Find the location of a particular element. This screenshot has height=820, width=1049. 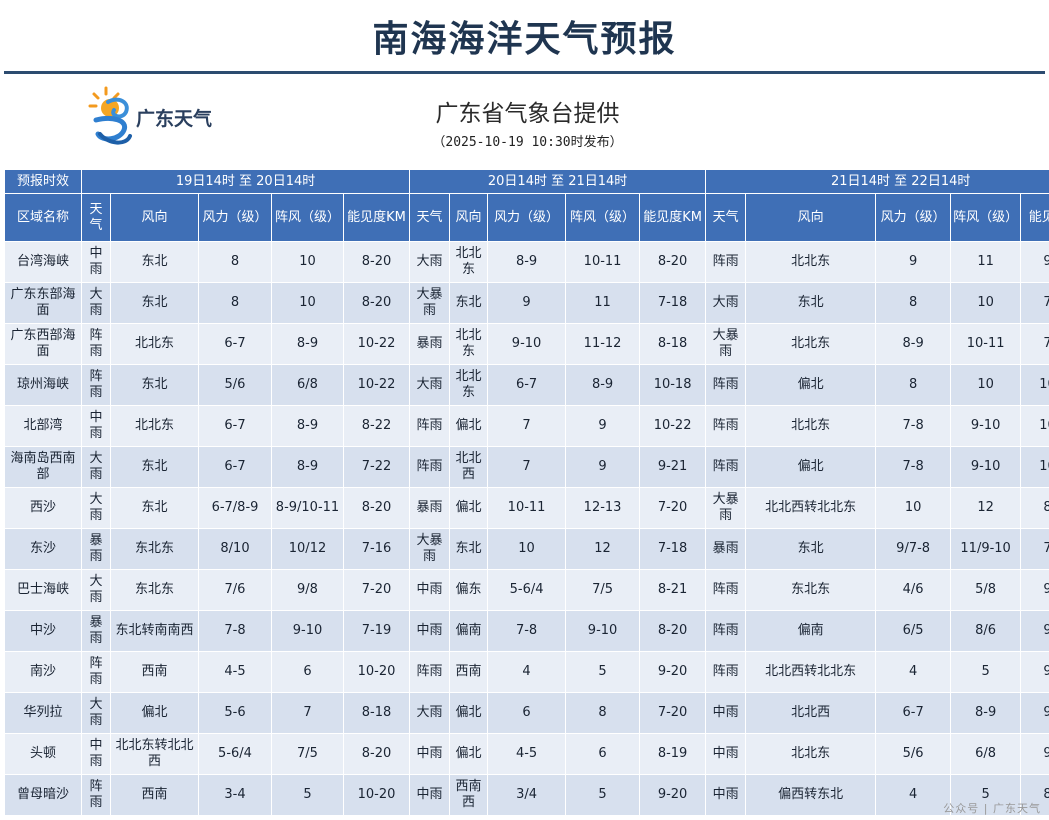

cell-visibility: 9-20 is located at coordinates (673, 795).